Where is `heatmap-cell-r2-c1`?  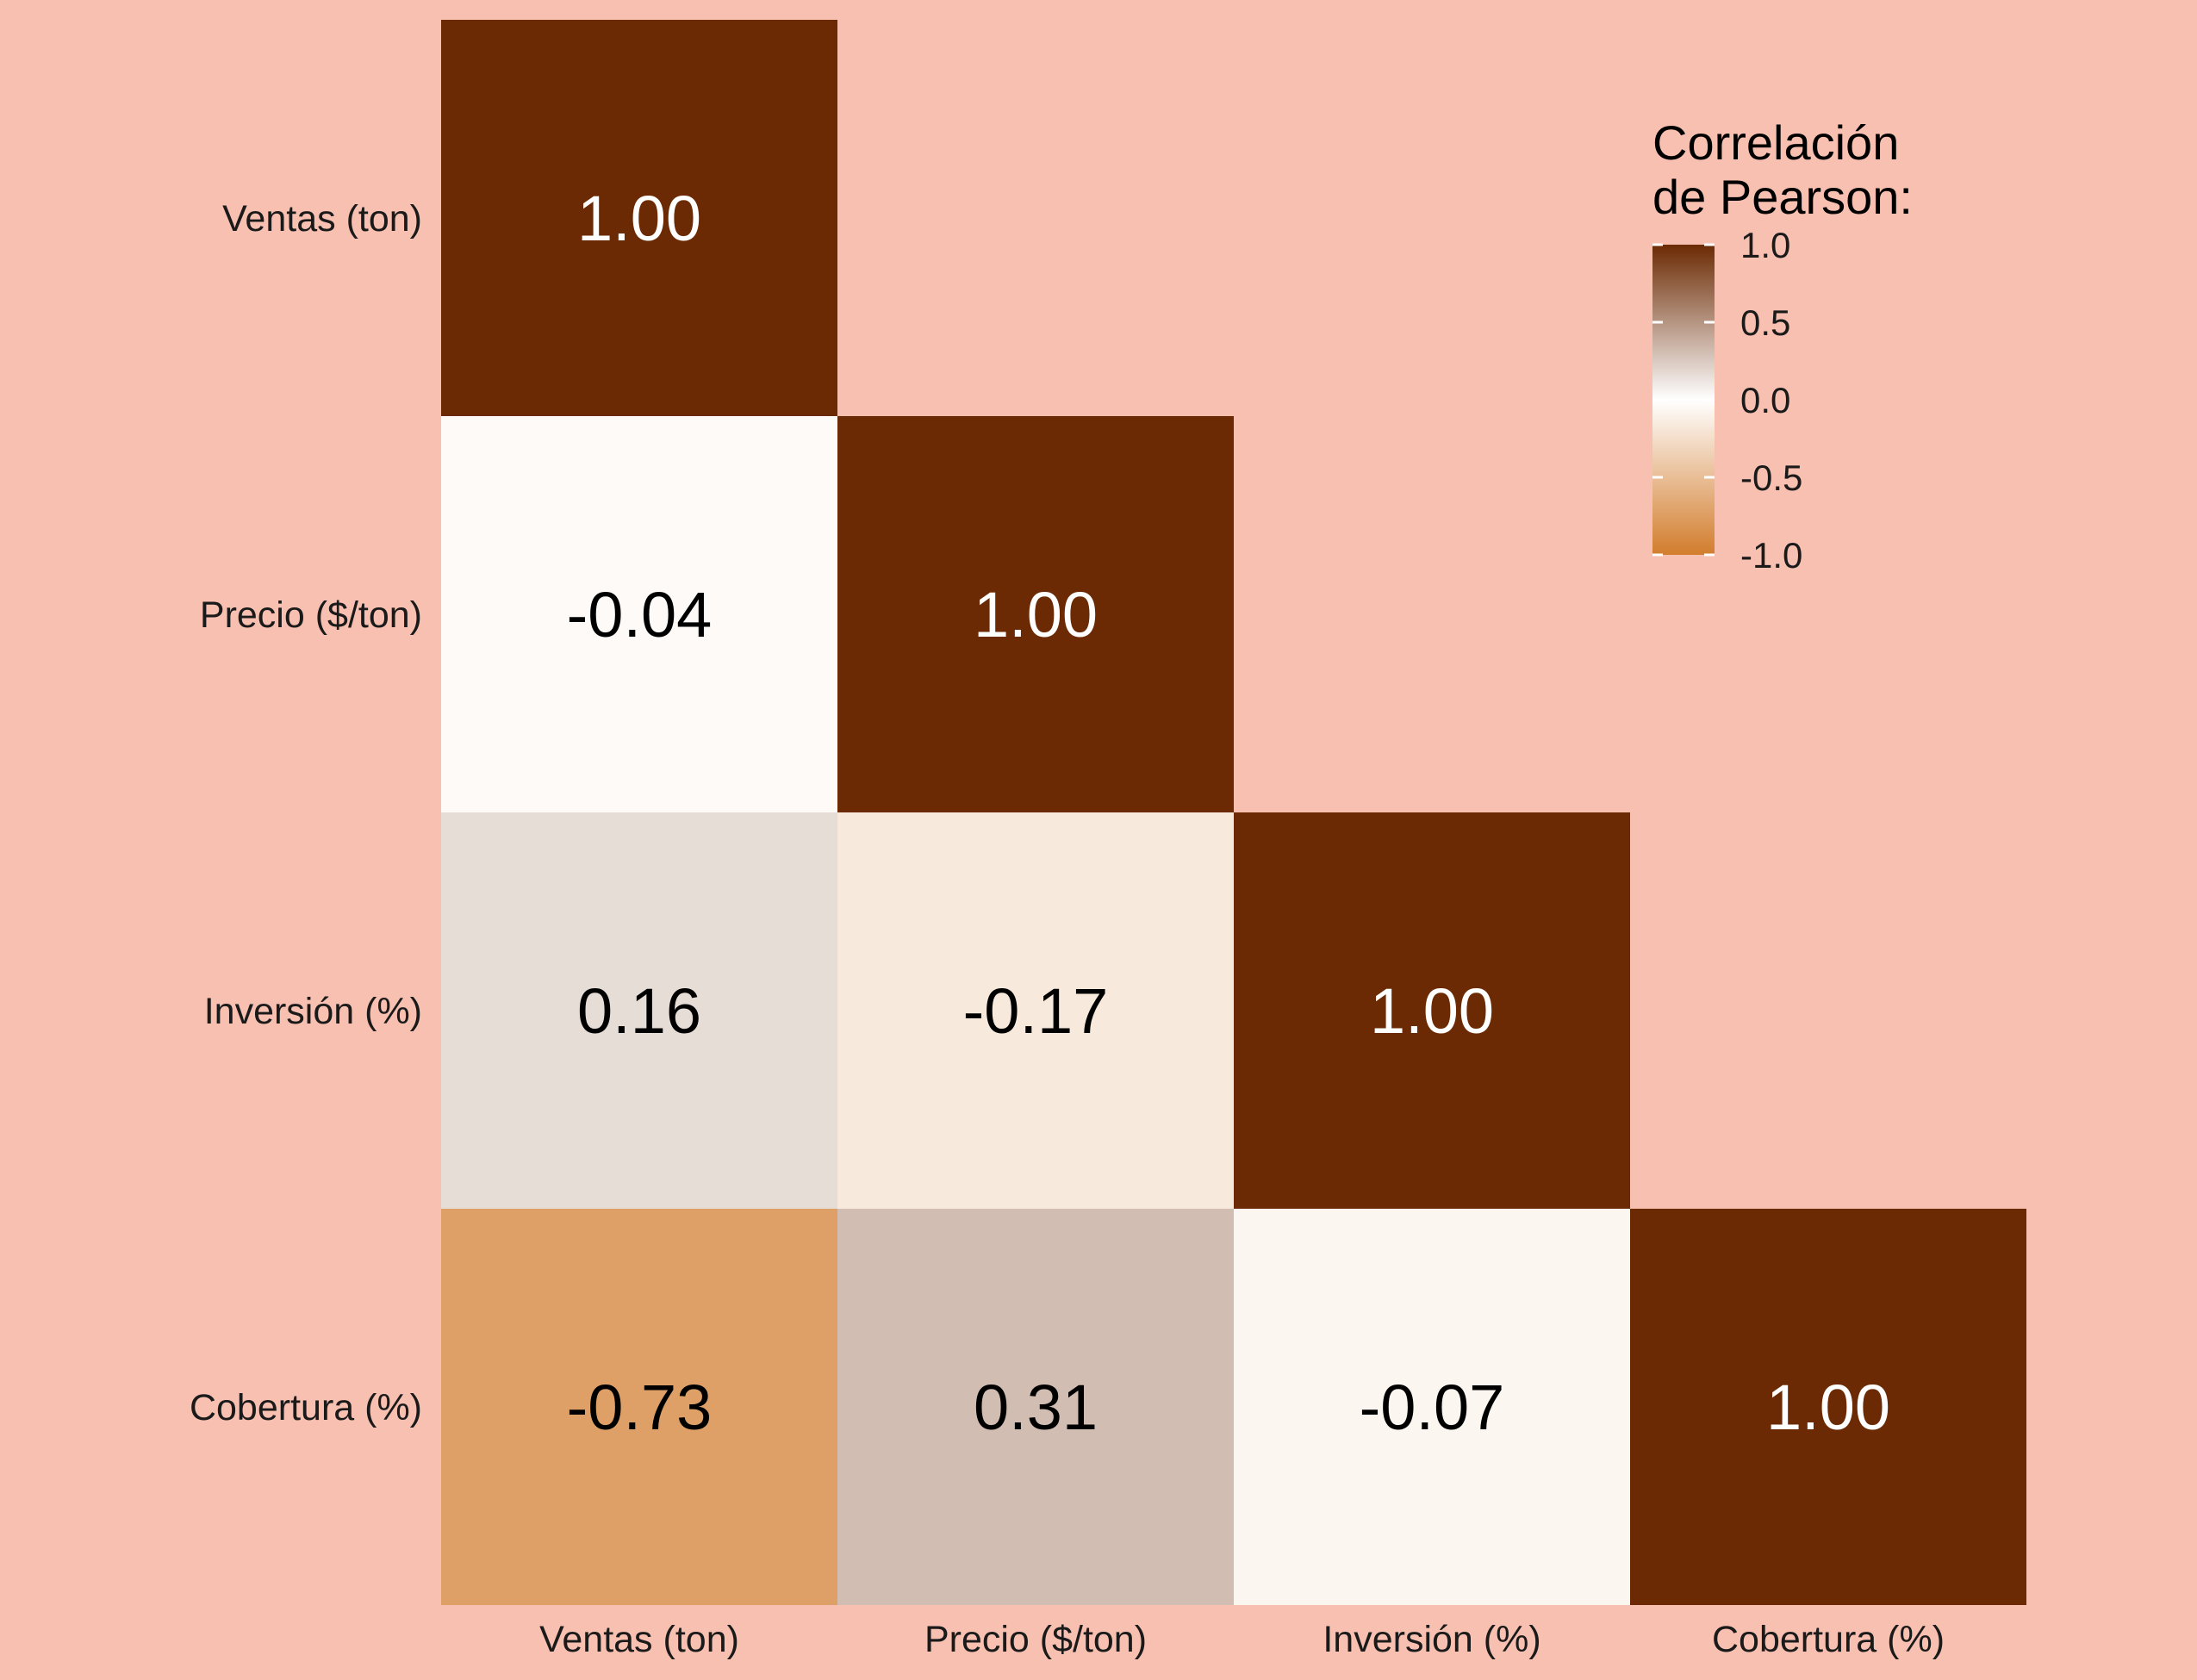 heatmap-cell-r2-c1 is located at coordinates (1035, 1011).